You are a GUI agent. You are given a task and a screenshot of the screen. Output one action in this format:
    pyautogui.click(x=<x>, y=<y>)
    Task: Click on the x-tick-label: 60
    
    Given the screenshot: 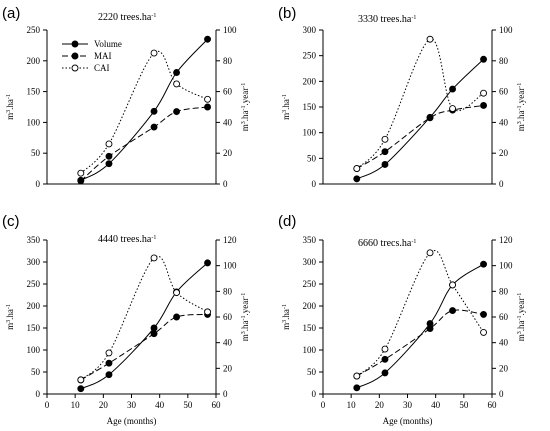 What is the action you would take?
    pyautogui.click(x=493, y=405)
    